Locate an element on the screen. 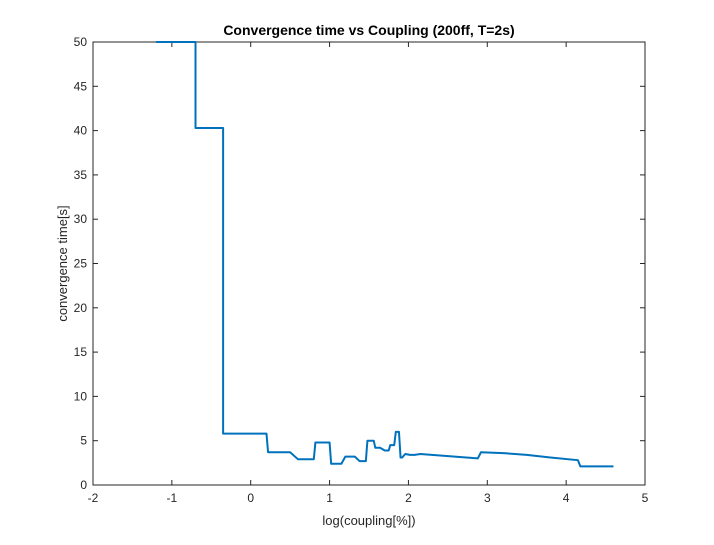 The image size is (714, 545). x-tick-label: 5 is located at coordinates (645, 498).